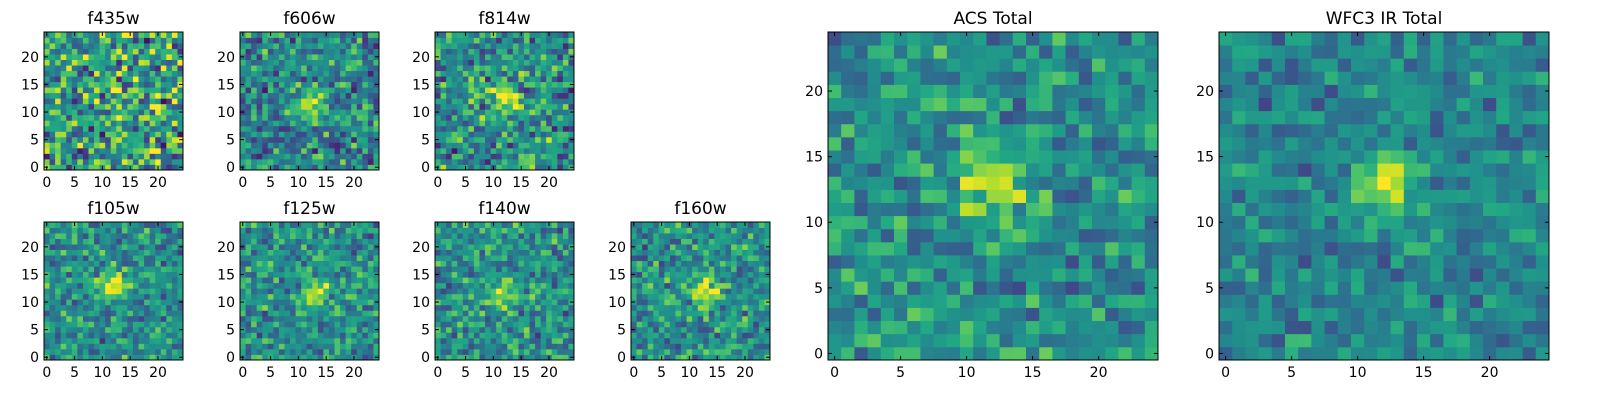 The width and height of the screenshot is (1600, 400). Describe the element at coordinates (309, 291) in the screenshot. I see `axes-frame` at that location.